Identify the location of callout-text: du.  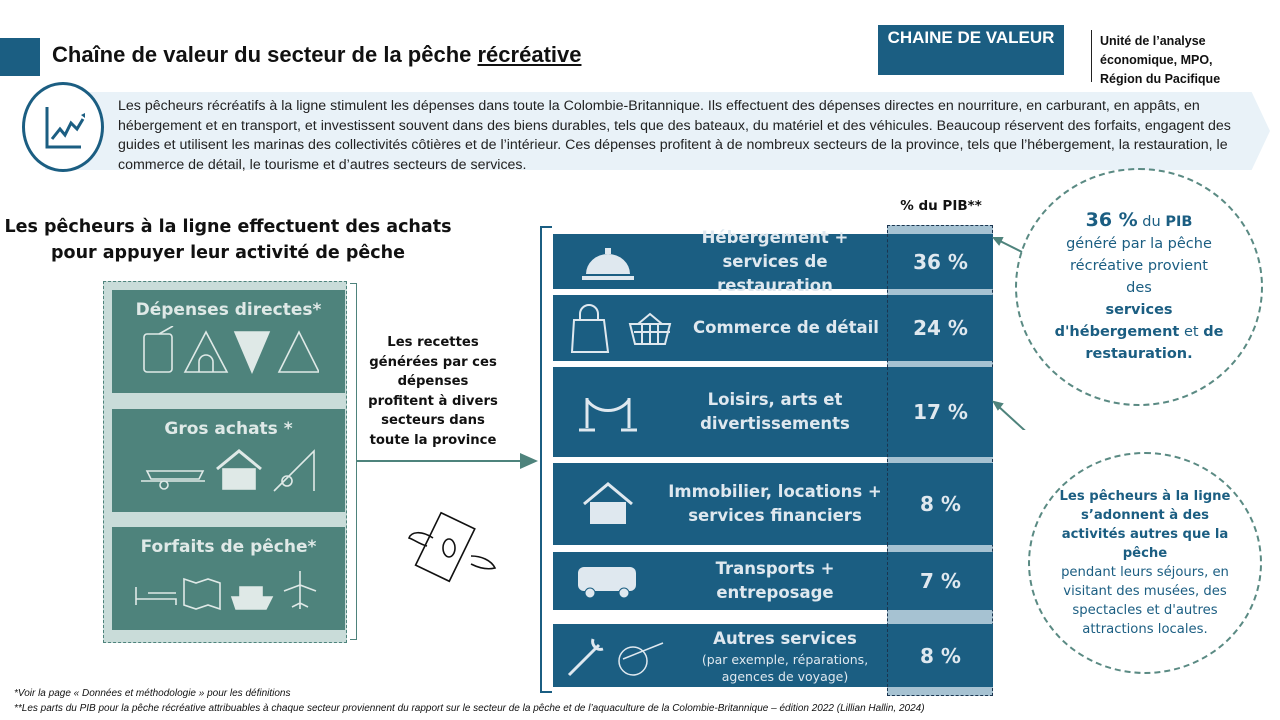
(1151, 222).